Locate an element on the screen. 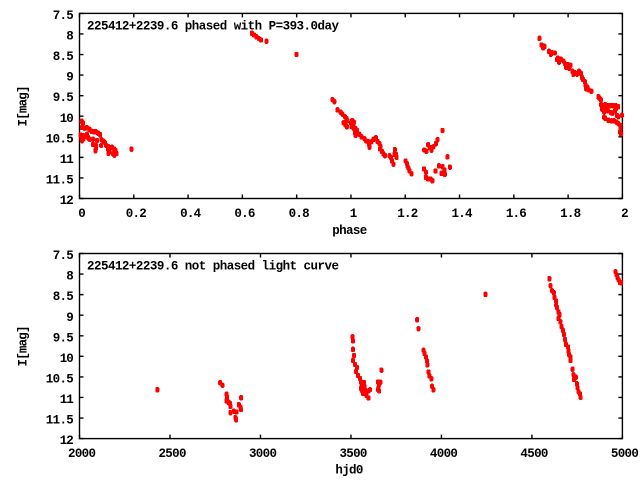 Image resolution: width=640 pixels, height=485 pixels. svg-text:225412+2239.6 phased with P=39: 225412+2239.6 phased with P=393.0day is located at coordinates (213, 26).